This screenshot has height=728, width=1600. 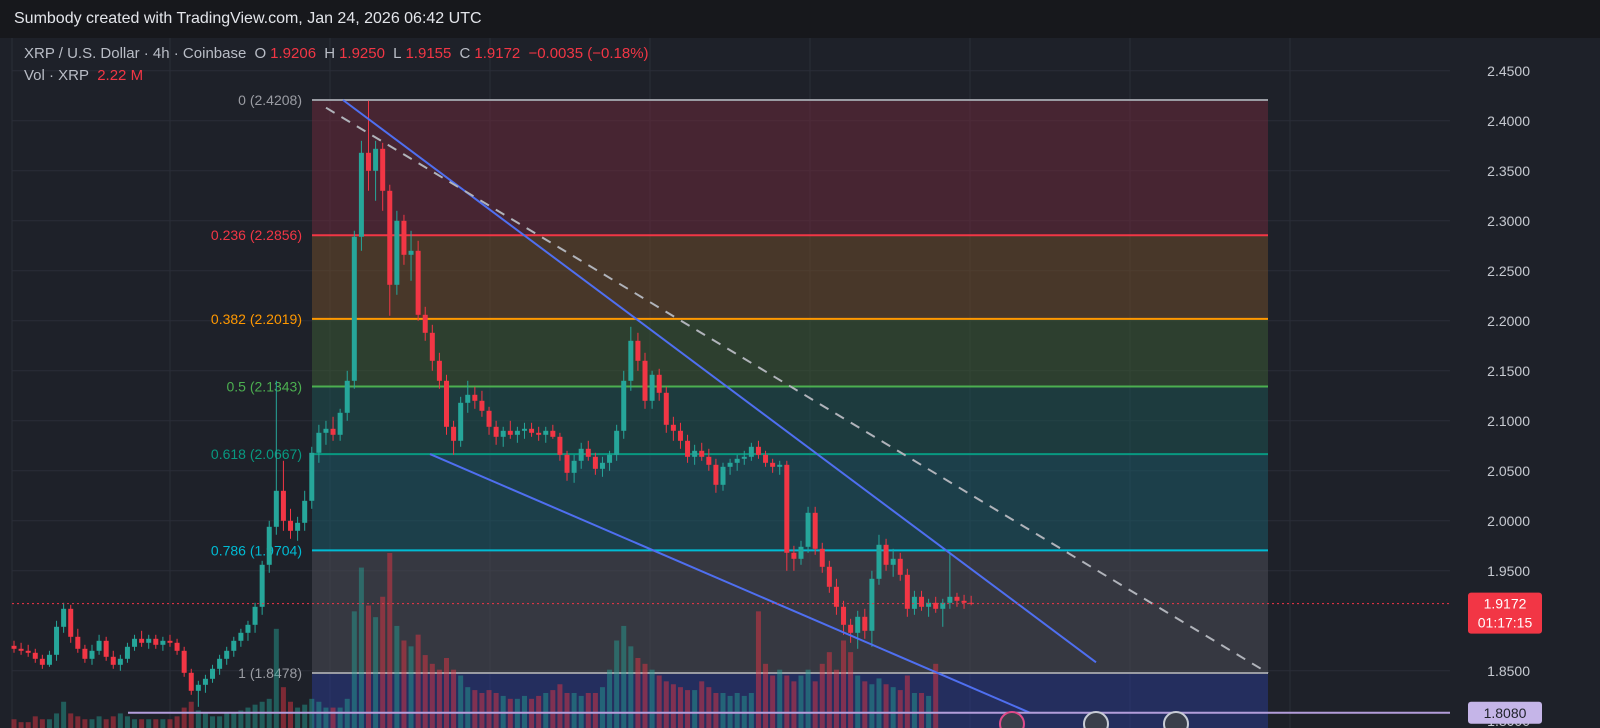 I want to click on descending-support-line, so click(x=730, y=583).